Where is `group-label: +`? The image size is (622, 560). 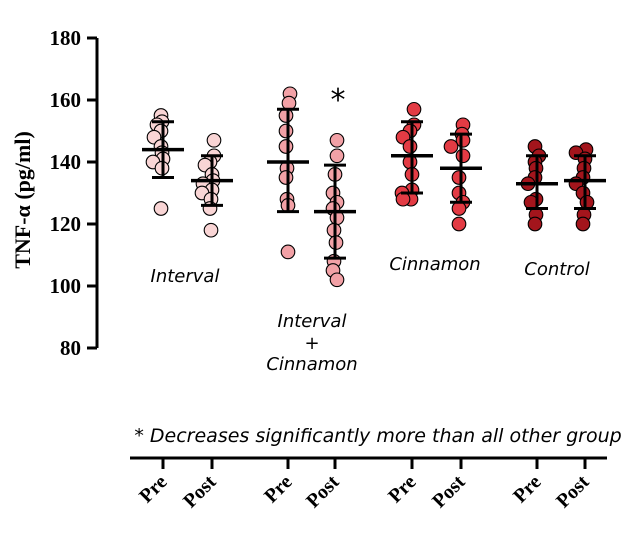 group-label: + is located at coordinates (311, 343).